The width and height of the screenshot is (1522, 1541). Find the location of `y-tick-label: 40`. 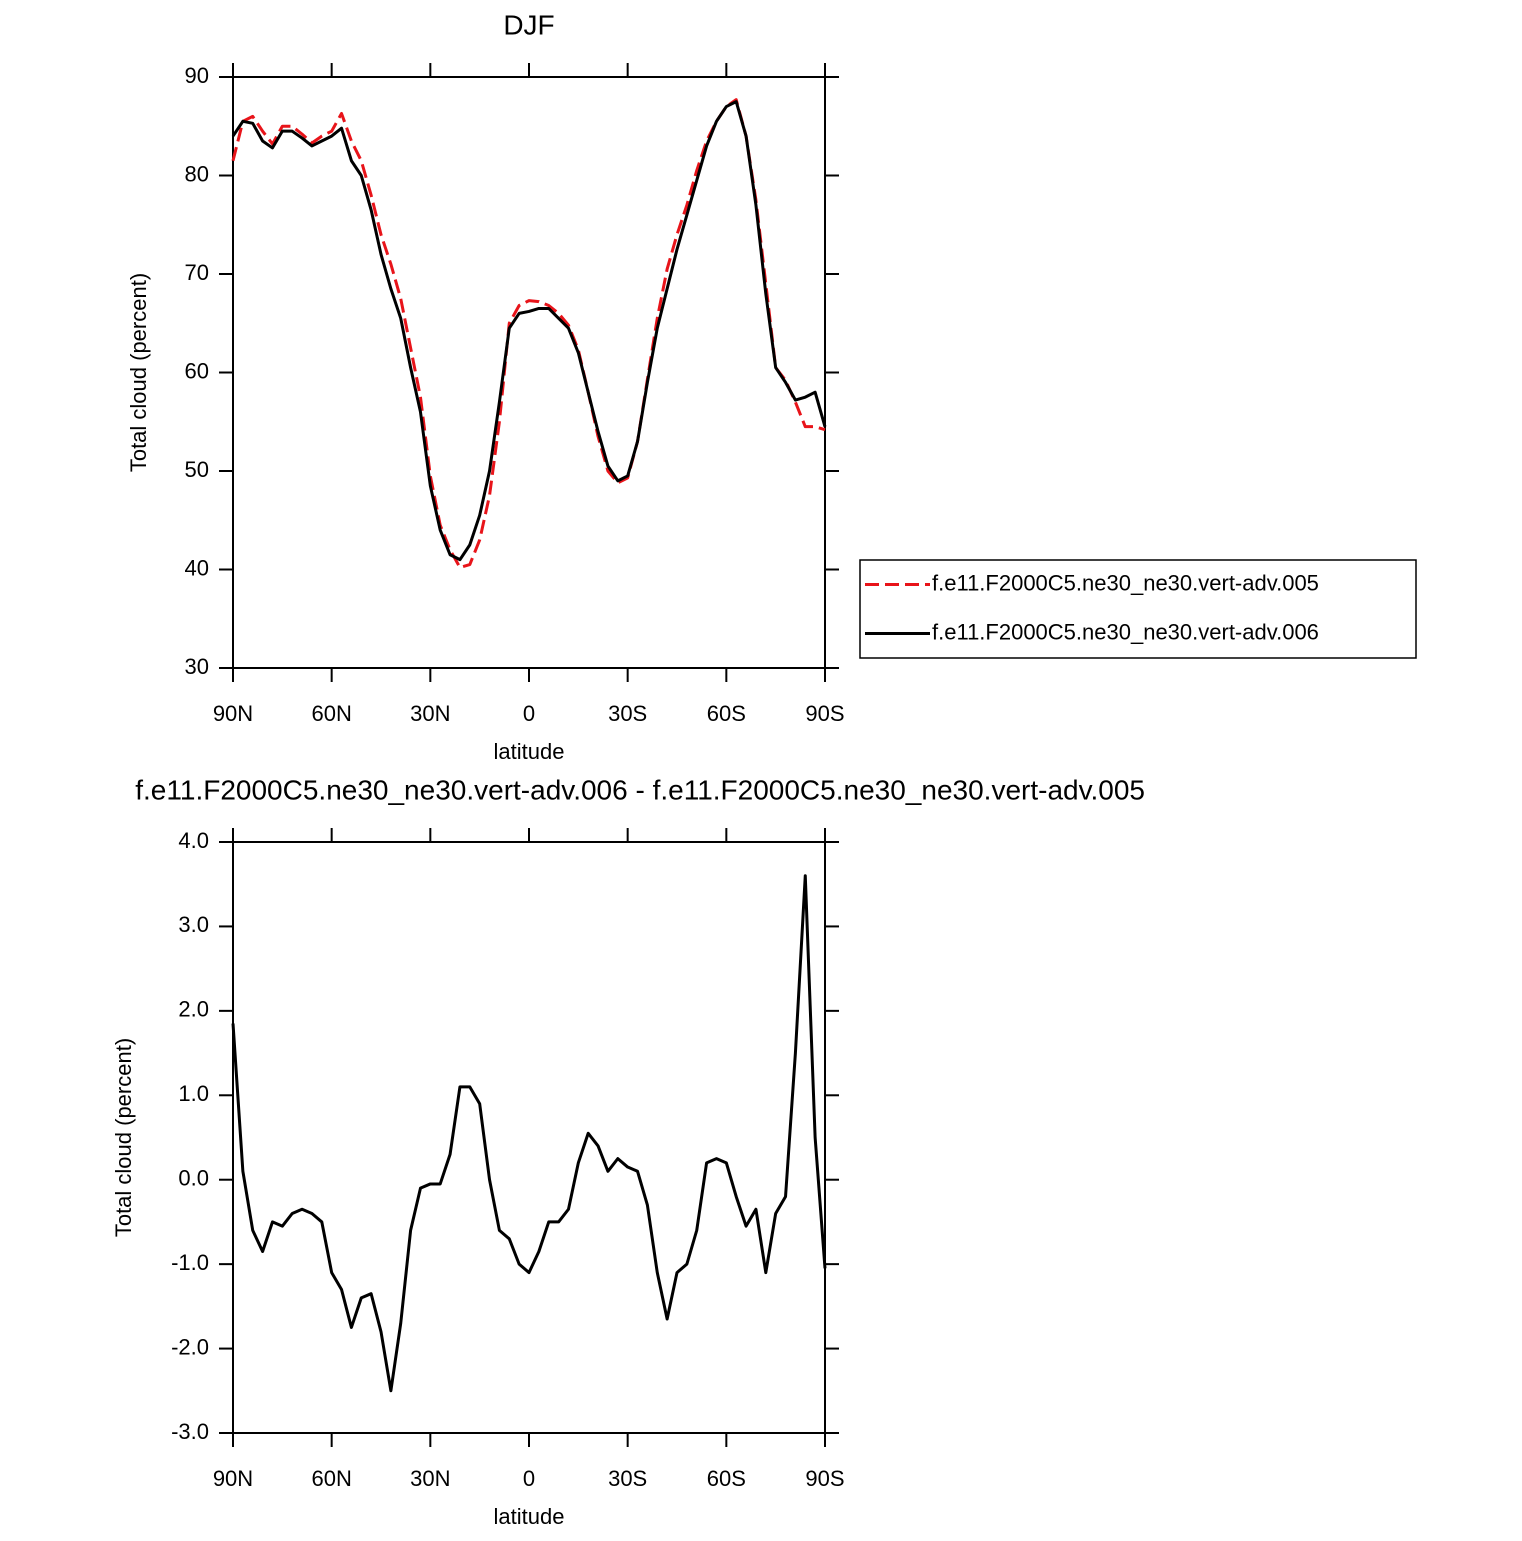

y-tick-label: 40 is located at coordinates (197, 567).